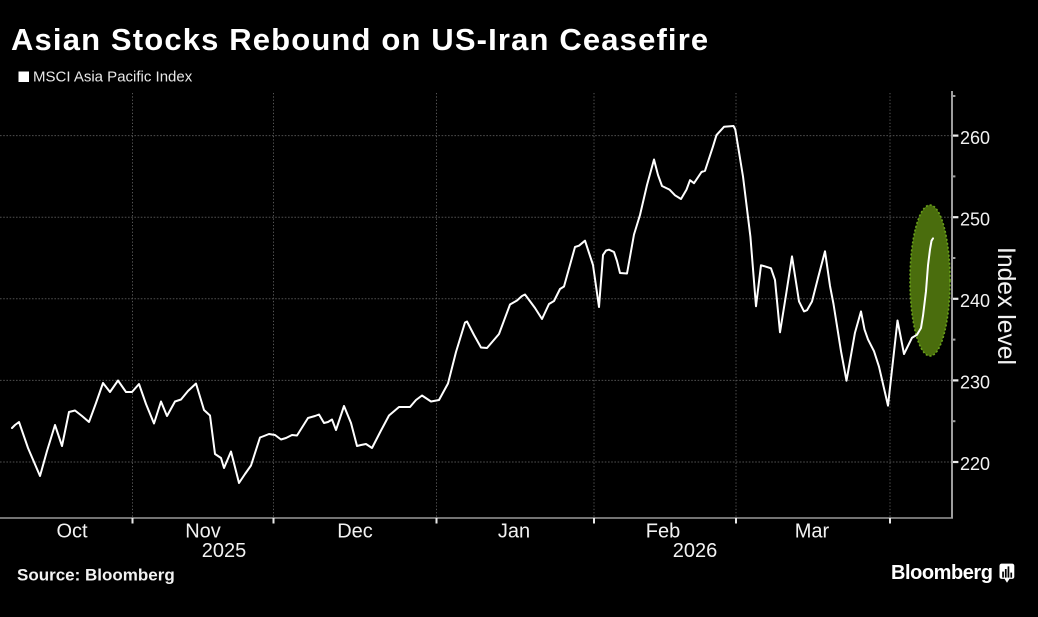 The image size is (1038, 617). I want to click on svg-text: MSCI Asia Pacific Index, so click(113, 77).